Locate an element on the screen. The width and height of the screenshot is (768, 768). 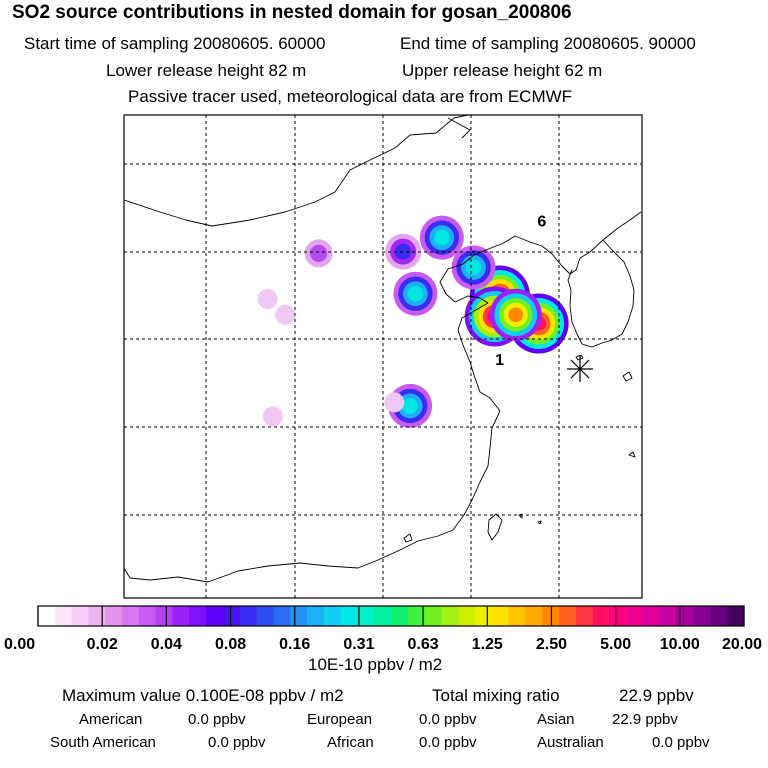
upper-release-height: Upper release height 62 m is located at coordinates (502, 70).